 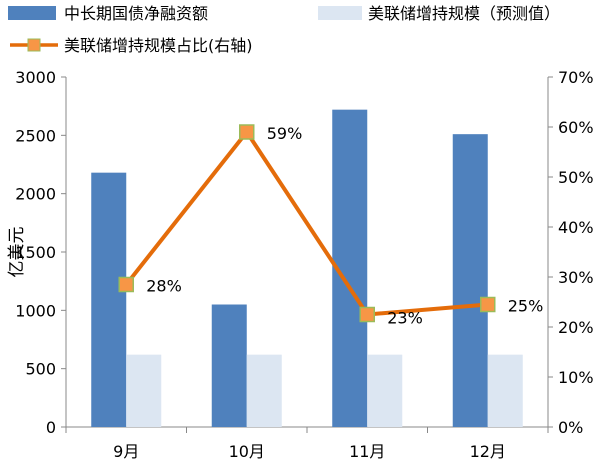 What do you see at coordinates (285, 133) in the screenshot?
I see `fed-share-data-label: 59%` at bounding box center [285, 133].